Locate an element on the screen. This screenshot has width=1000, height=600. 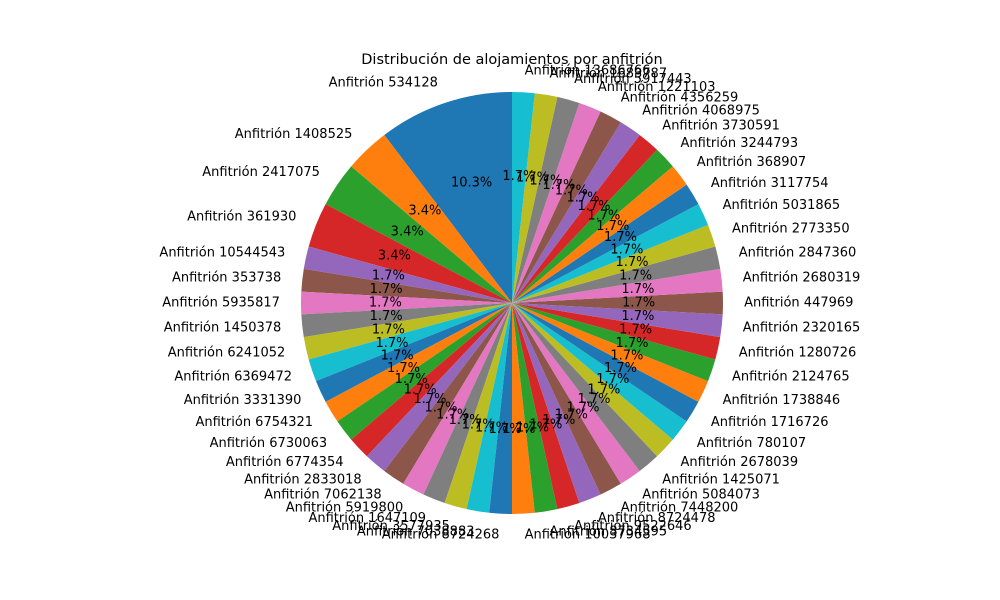
slice-label: Anfitrión 1221103 is located at coordinates (657, 87).